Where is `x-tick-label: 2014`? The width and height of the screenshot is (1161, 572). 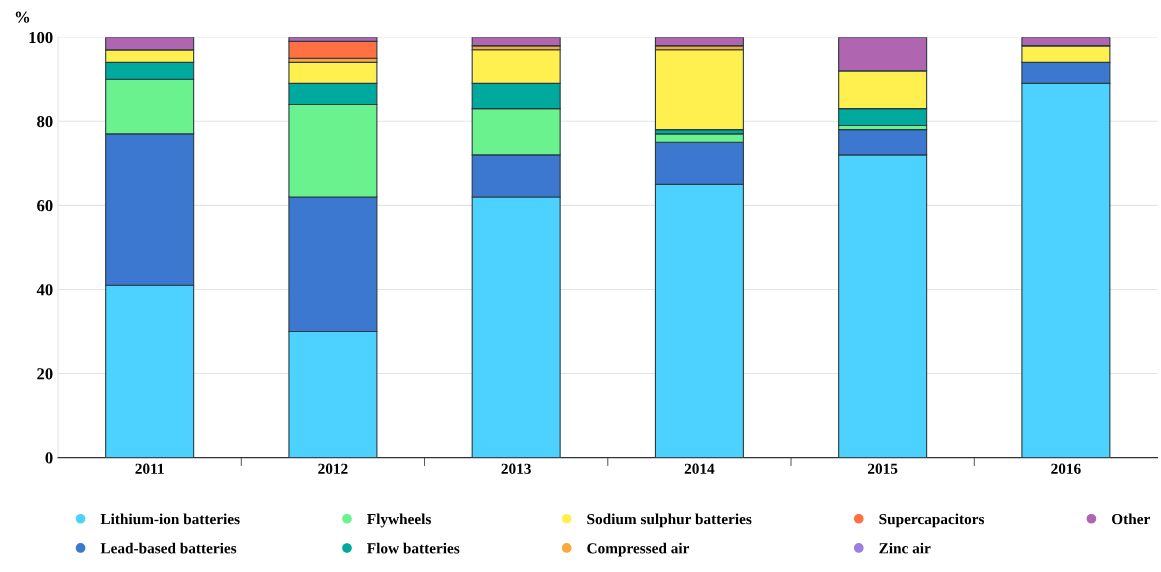 x-tick-label: 2014 is located at coordinates (699, 468).